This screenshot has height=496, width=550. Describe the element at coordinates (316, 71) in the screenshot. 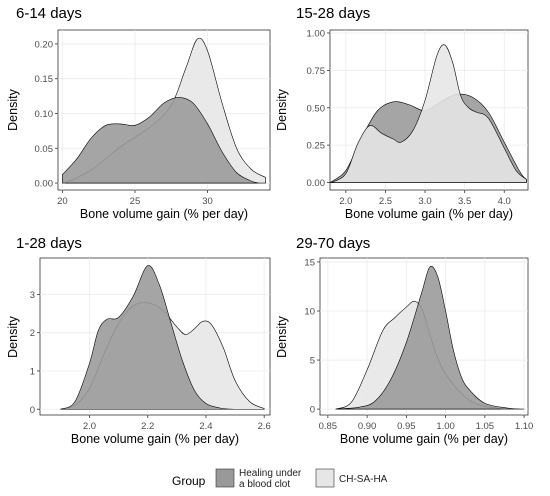

I see `y-tick-label: 0.75` at that location.